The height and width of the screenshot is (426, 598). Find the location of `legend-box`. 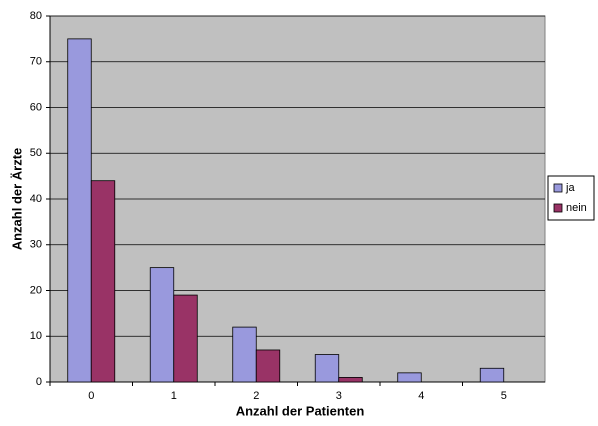

legend-box is located at coordinates (571, 198).